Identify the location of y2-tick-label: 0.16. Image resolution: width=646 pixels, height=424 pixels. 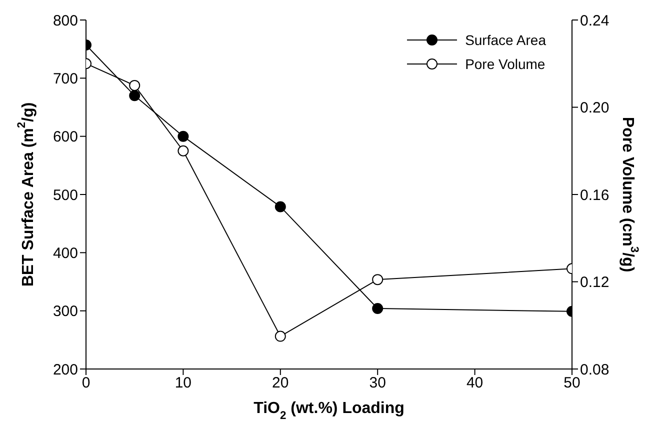
(595, 195).